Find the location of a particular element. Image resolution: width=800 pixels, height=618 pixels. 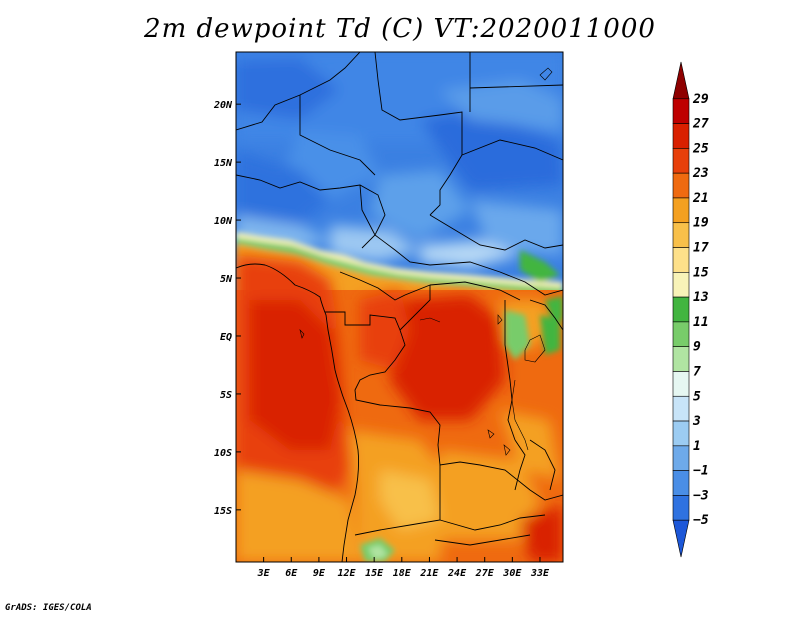

lon-tick-label: 6E is located at coordinates (291, 573).